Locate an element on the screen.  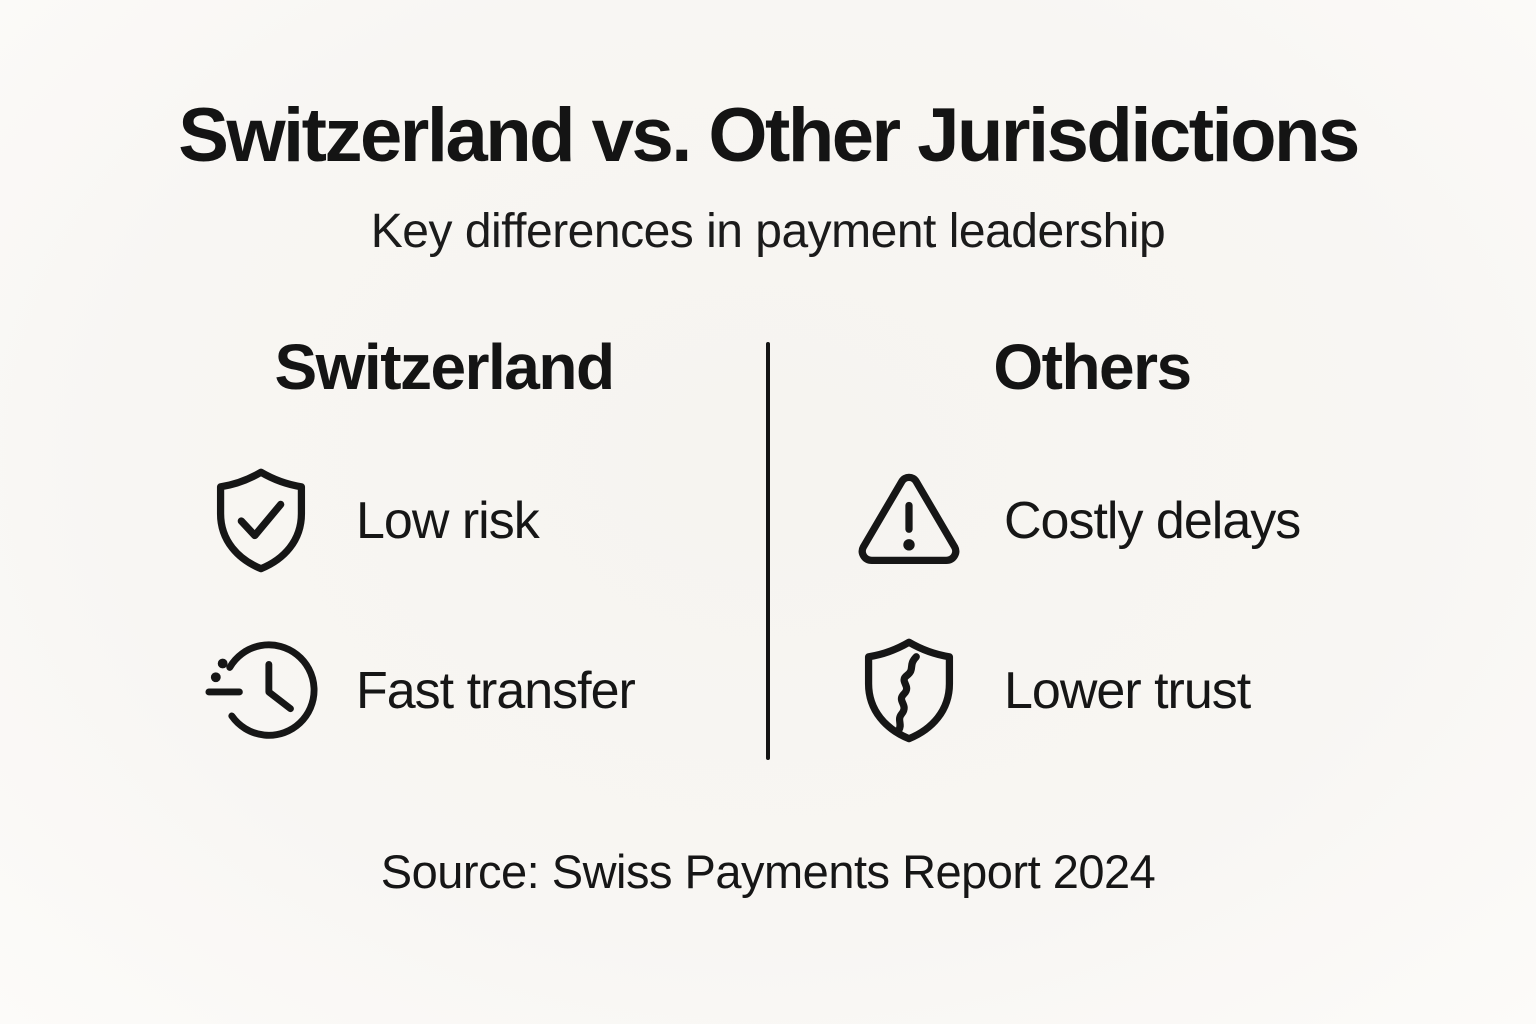
feature-row-fast-transfer: Fast transfer is located at coordinates (444, 691).